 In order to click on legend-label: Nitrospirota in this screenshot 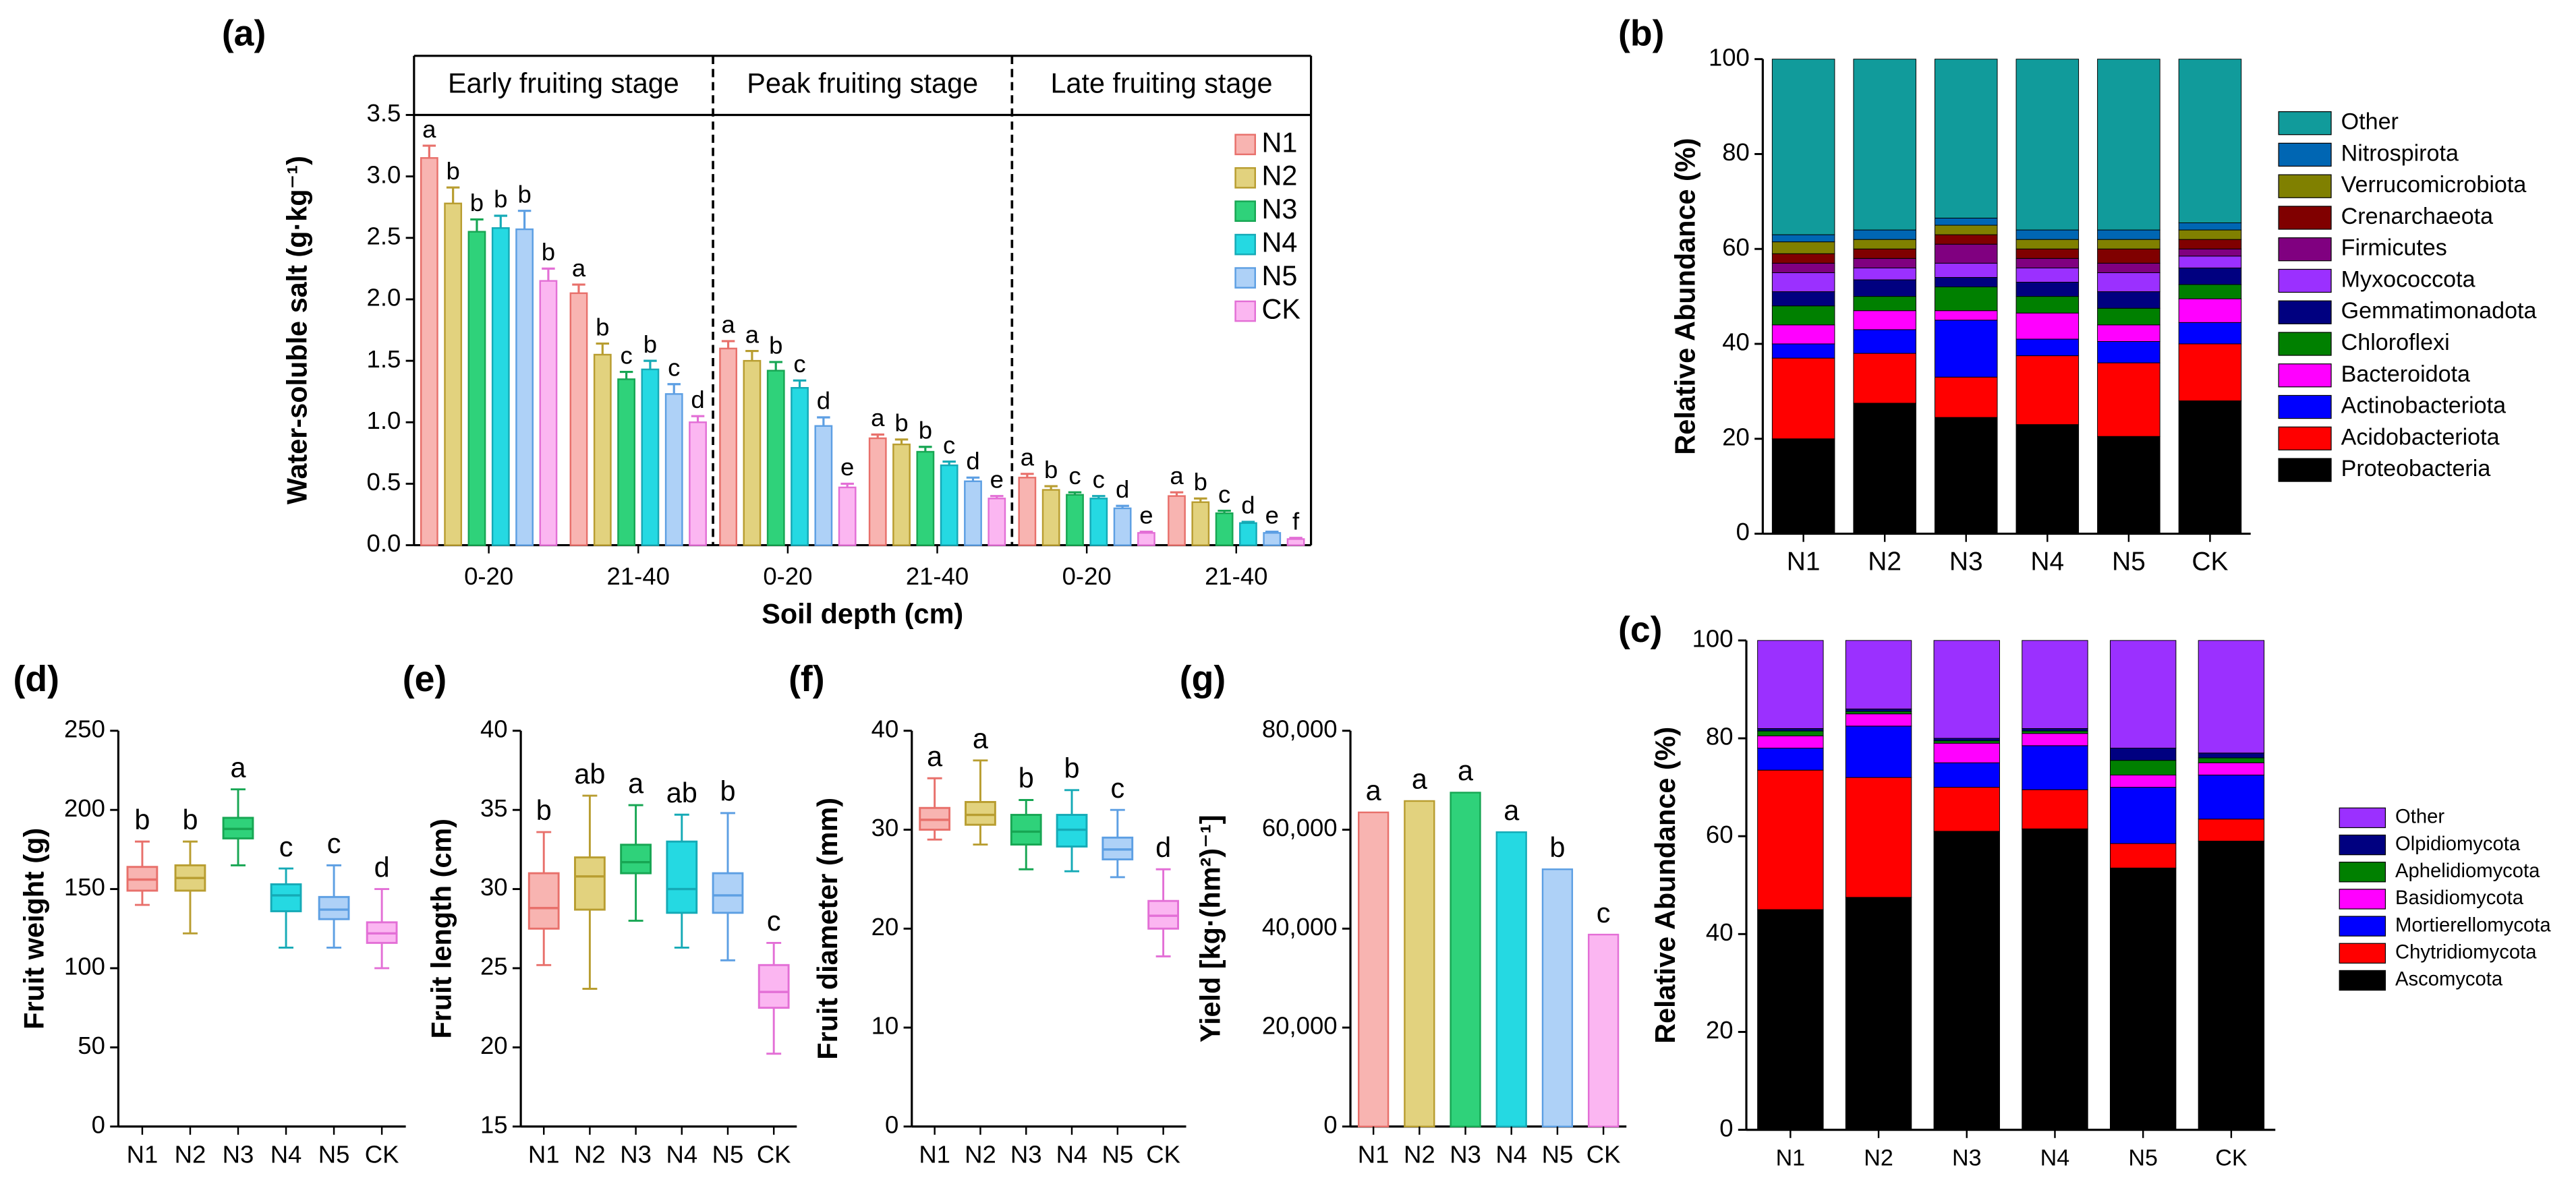, I will do `click(2400, 153)`.